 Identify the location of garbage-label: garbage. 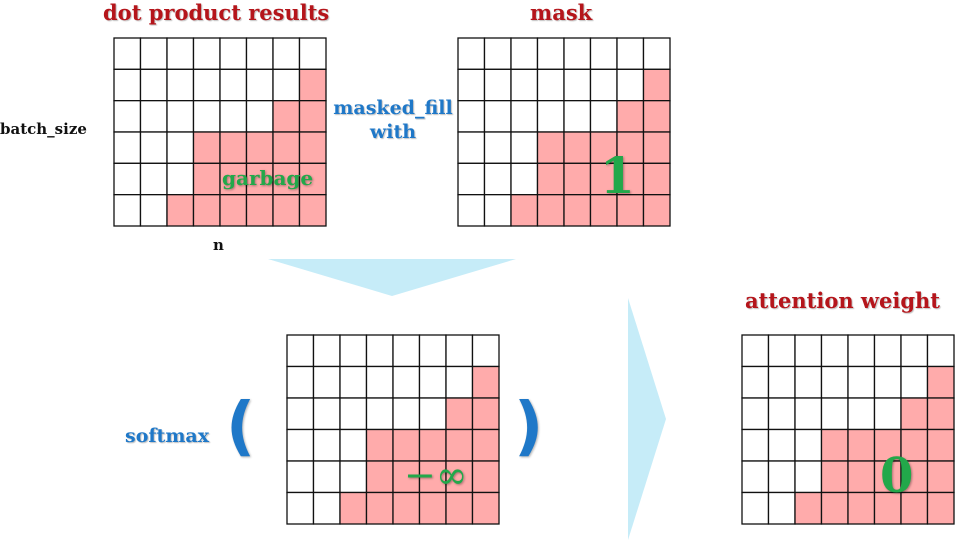
(268, 178).